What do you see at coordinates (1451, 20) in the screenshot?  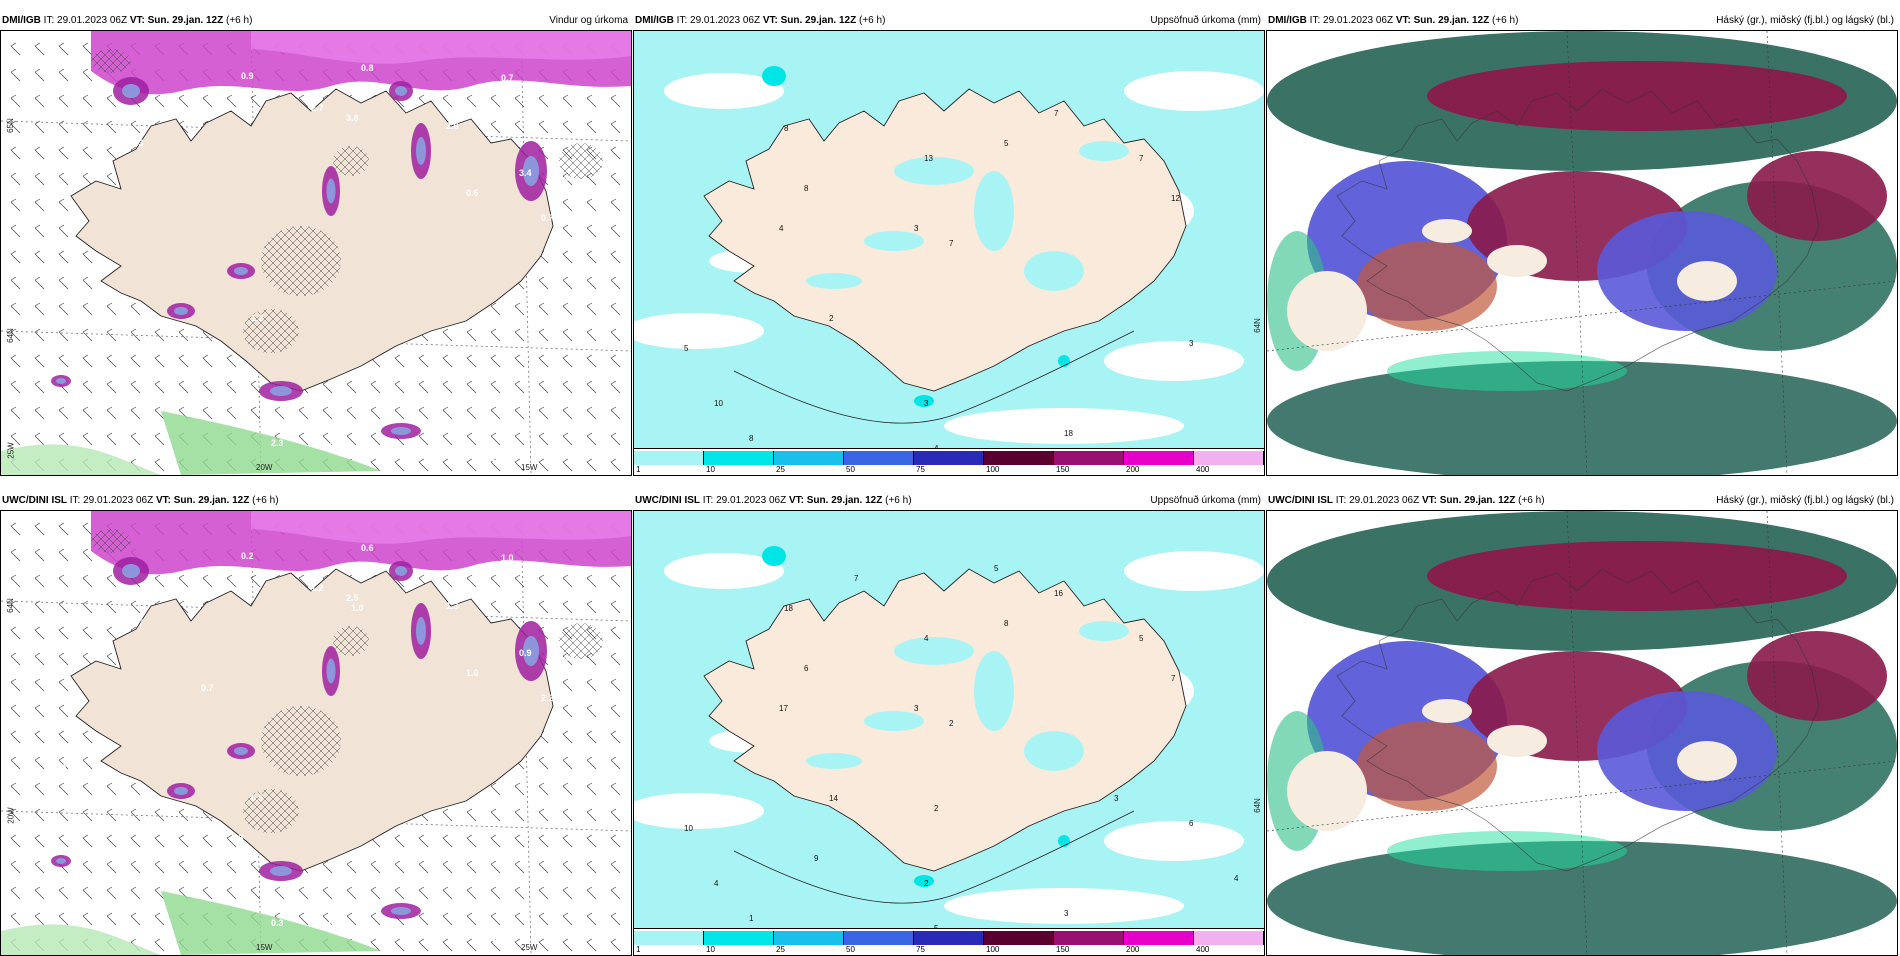 I see `valid-time: Sun. 29.jan. 12Z` at bounding box center [1451, 20].